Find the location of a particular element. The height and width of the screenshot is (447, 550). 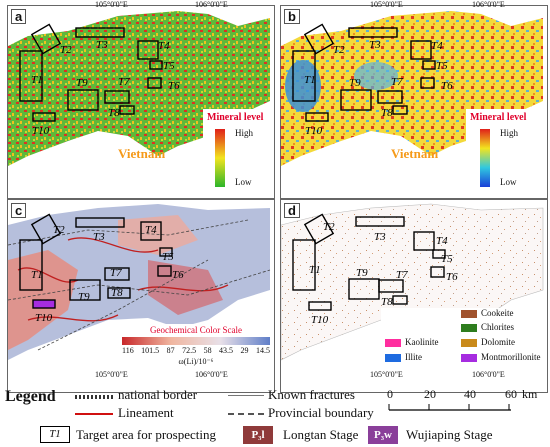

legend-title: Legend is located at coordinates (30, 396).